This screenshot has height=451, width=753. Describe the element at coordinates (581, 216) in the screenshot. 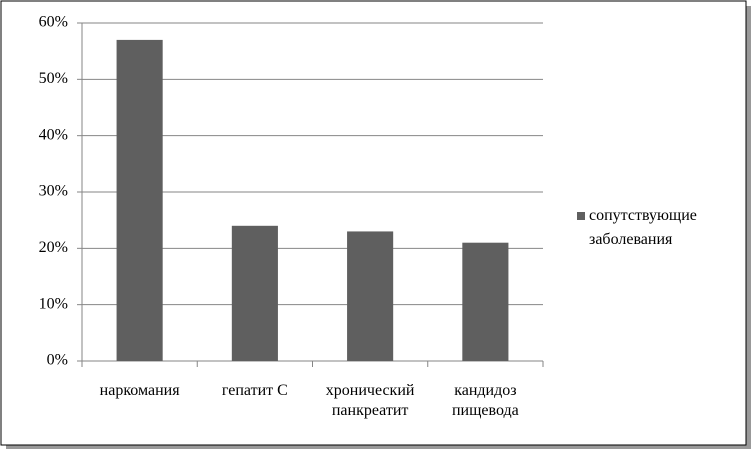

I see `legend-swatch` at that location.